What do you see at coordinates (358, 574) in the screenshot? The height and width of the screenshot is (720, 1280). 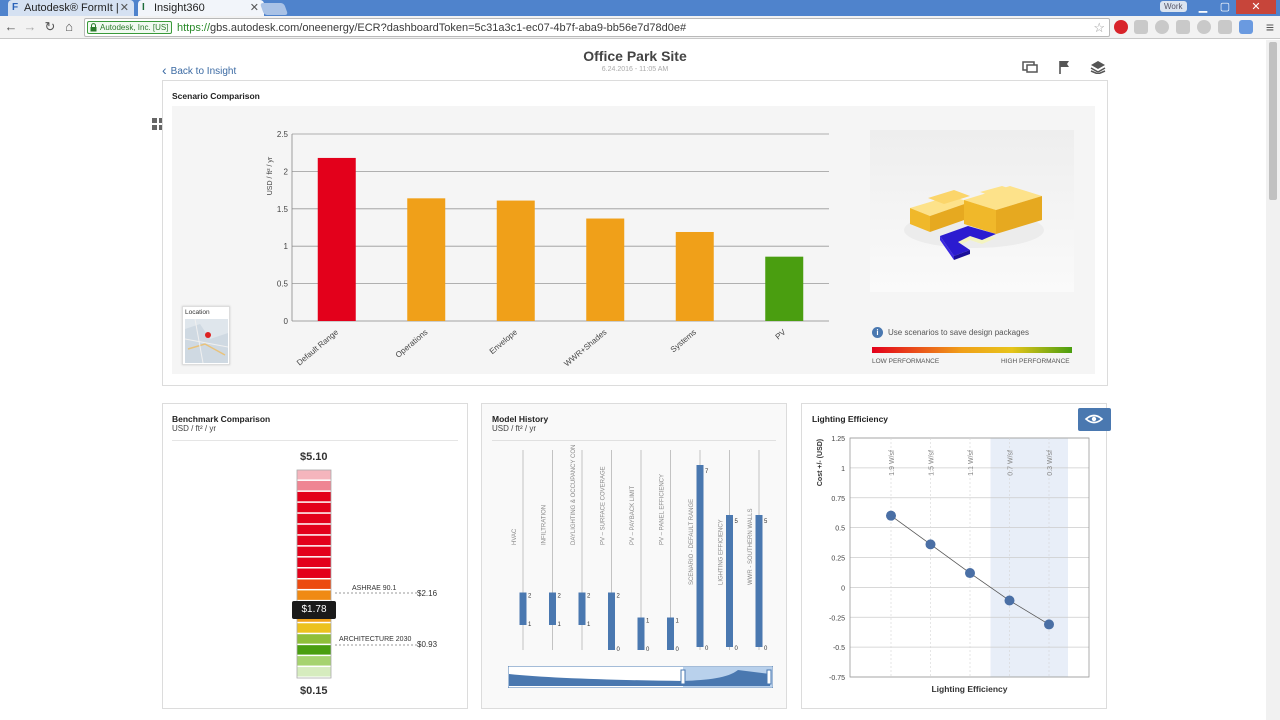 I see `benchmark-gauge` at bounding box center [358, 574].